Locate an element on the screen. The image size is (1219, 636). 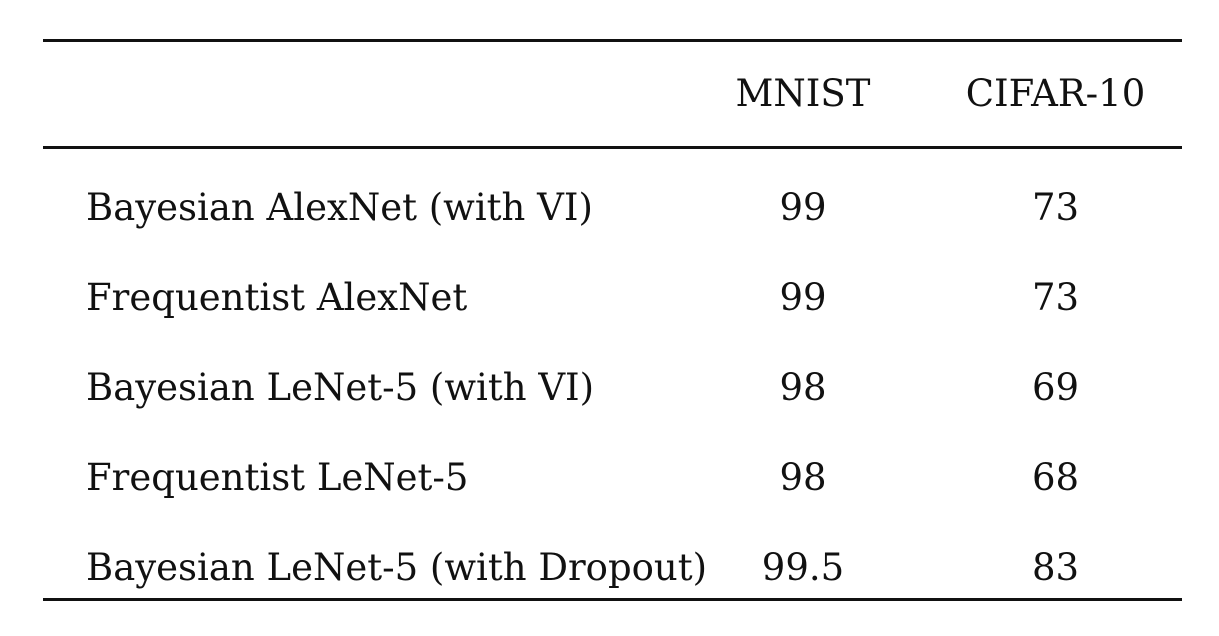
bottom-rule is located at coordinates (612, 599).